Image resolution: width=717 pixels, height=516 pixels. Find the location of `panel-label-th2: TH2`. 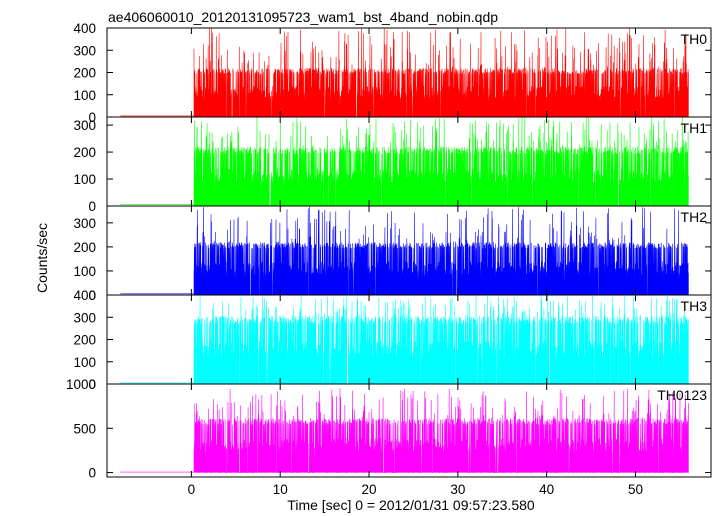

panel-label-th2: TH2 is located at coordinates (694, 217).